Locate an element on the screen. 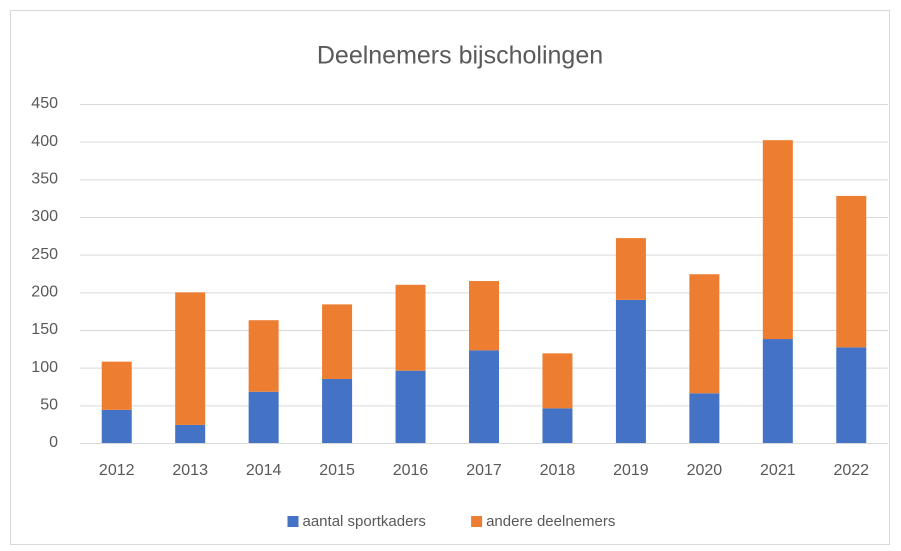 This screenshot has width=901, height=551. y-tick-label: 100 is located at coordinates (44, 367).